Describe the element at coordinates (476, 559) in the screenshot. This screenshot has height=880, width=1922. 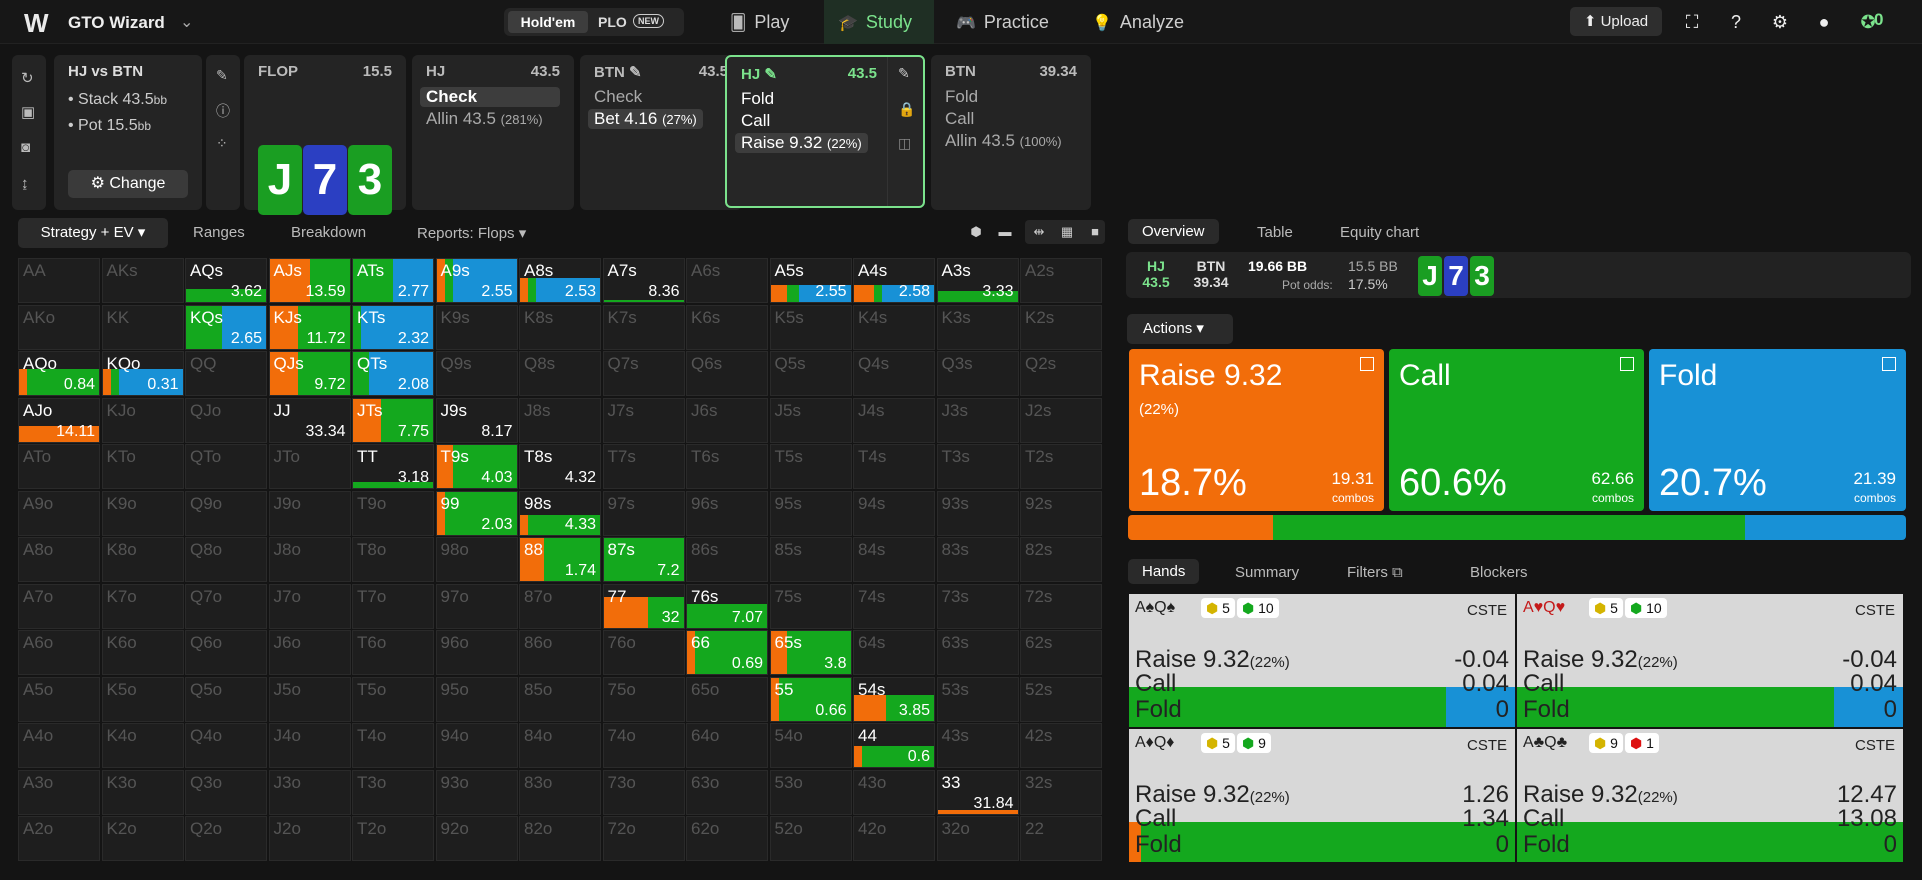
I see `hand-cell: 98o` at that location.